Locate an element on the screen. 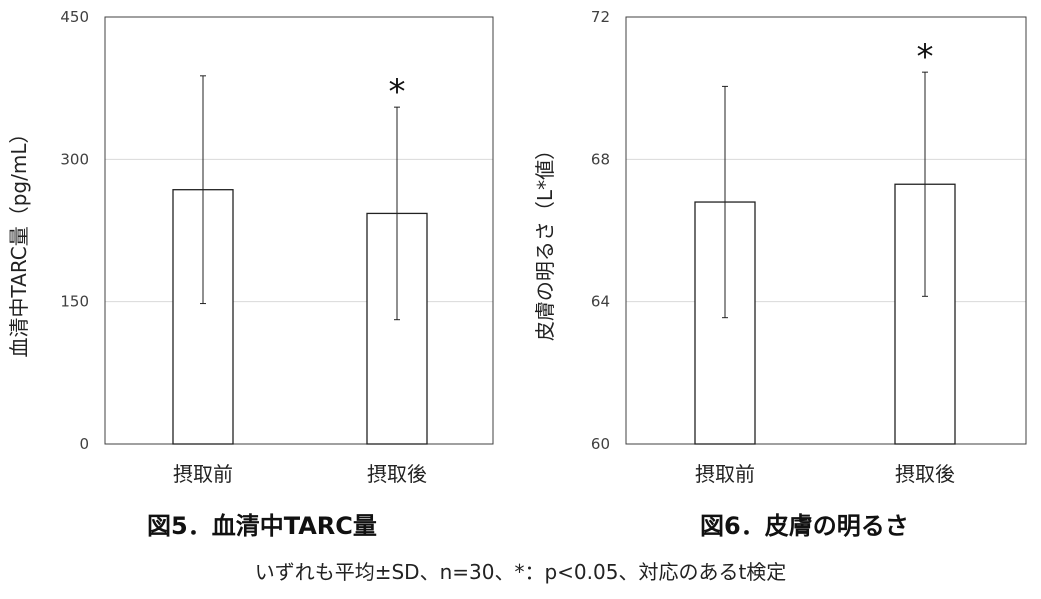 The width and height of the screenshot is (1041, 599). y-axis-label: 血清中TARC量（pg/mL） is located at coordinates (19, 241).